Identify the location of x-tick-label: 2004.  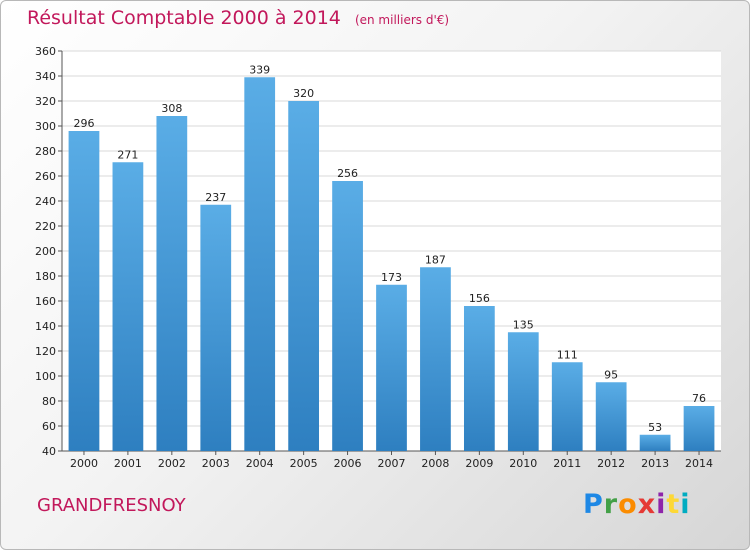
(260, 463).